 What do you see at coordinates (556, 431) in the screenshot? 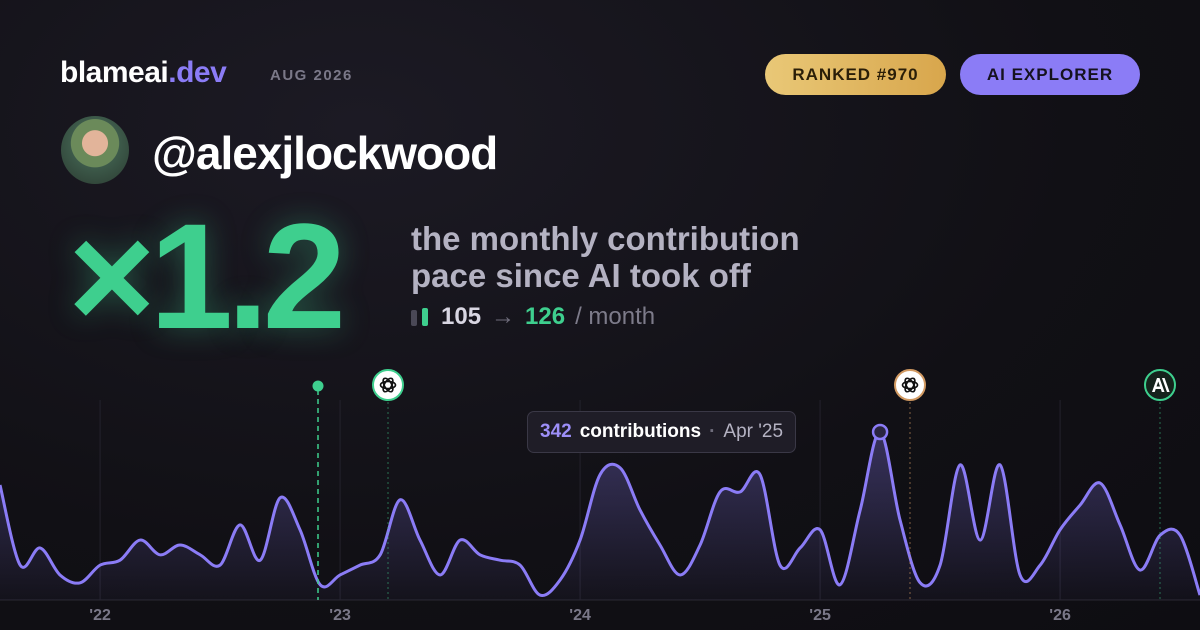
I see `tooltip-value: 342` at bounding box center [556, 431].